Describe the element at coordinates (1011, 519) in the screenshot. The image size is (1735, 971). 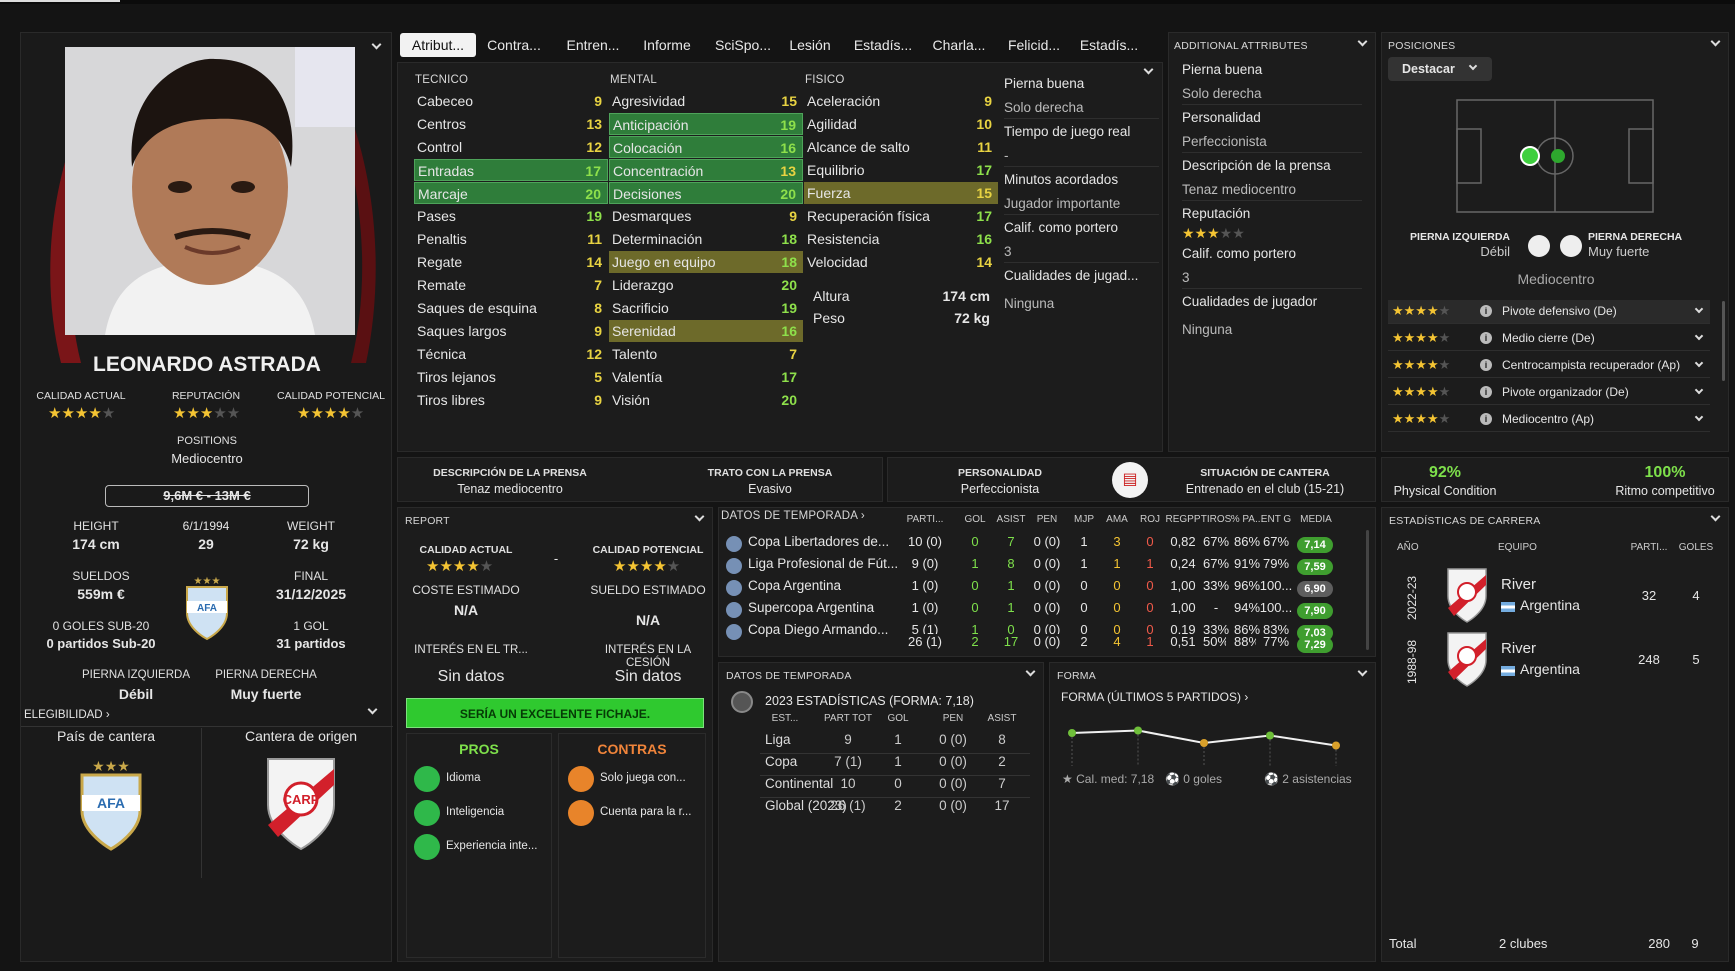
I see `season-col-header: ASIST` at that location.